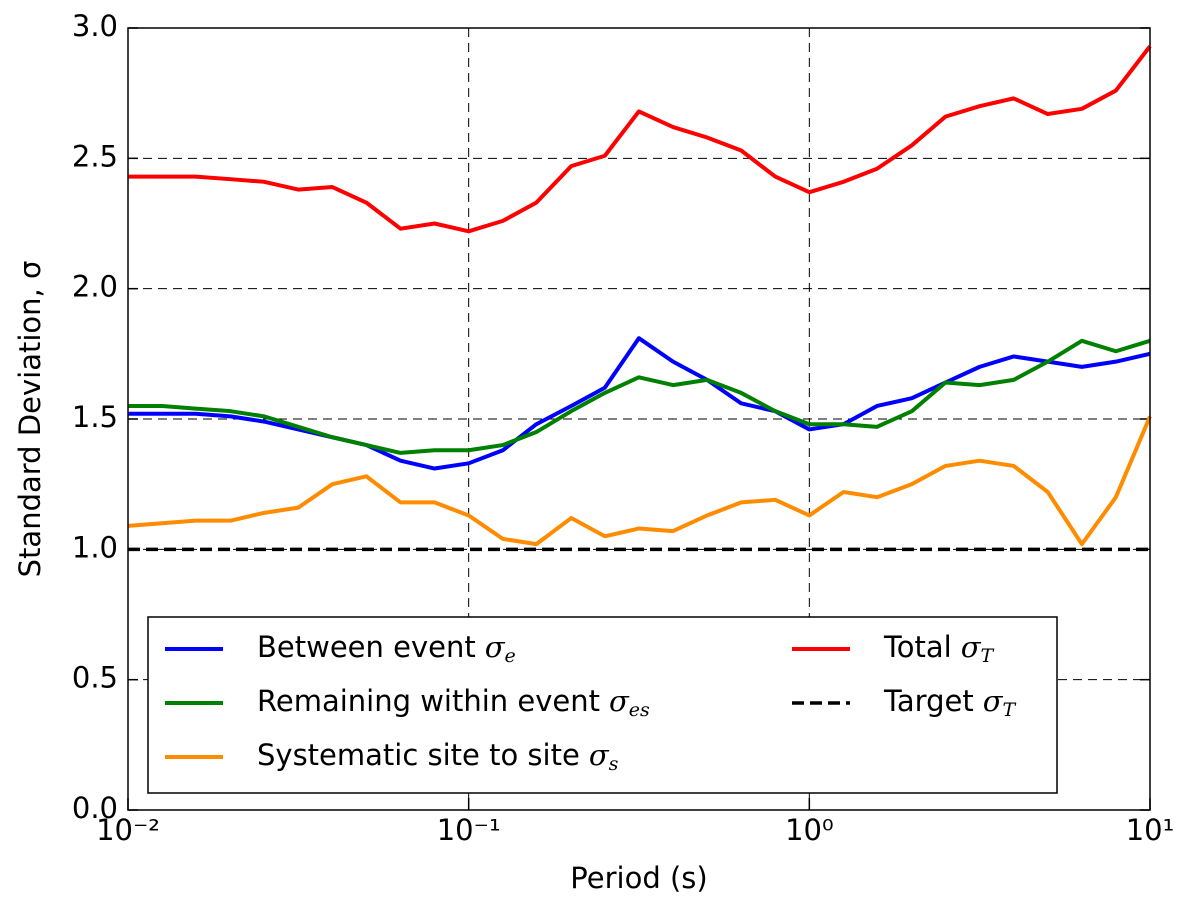  What do you see at coordinates (95, 547) in the screenshot?
I see `y-tick-label: 1.0` at bounding box center [95, 547].